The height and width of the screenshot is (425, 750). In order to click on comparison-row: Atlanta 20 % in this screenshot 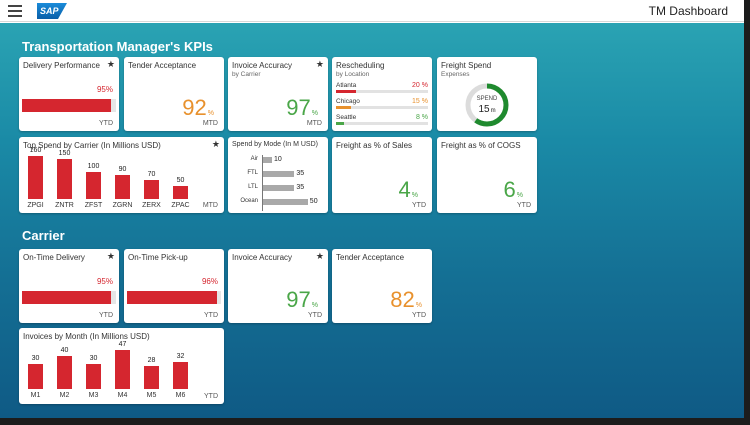, I will do `click(382, 87)`.